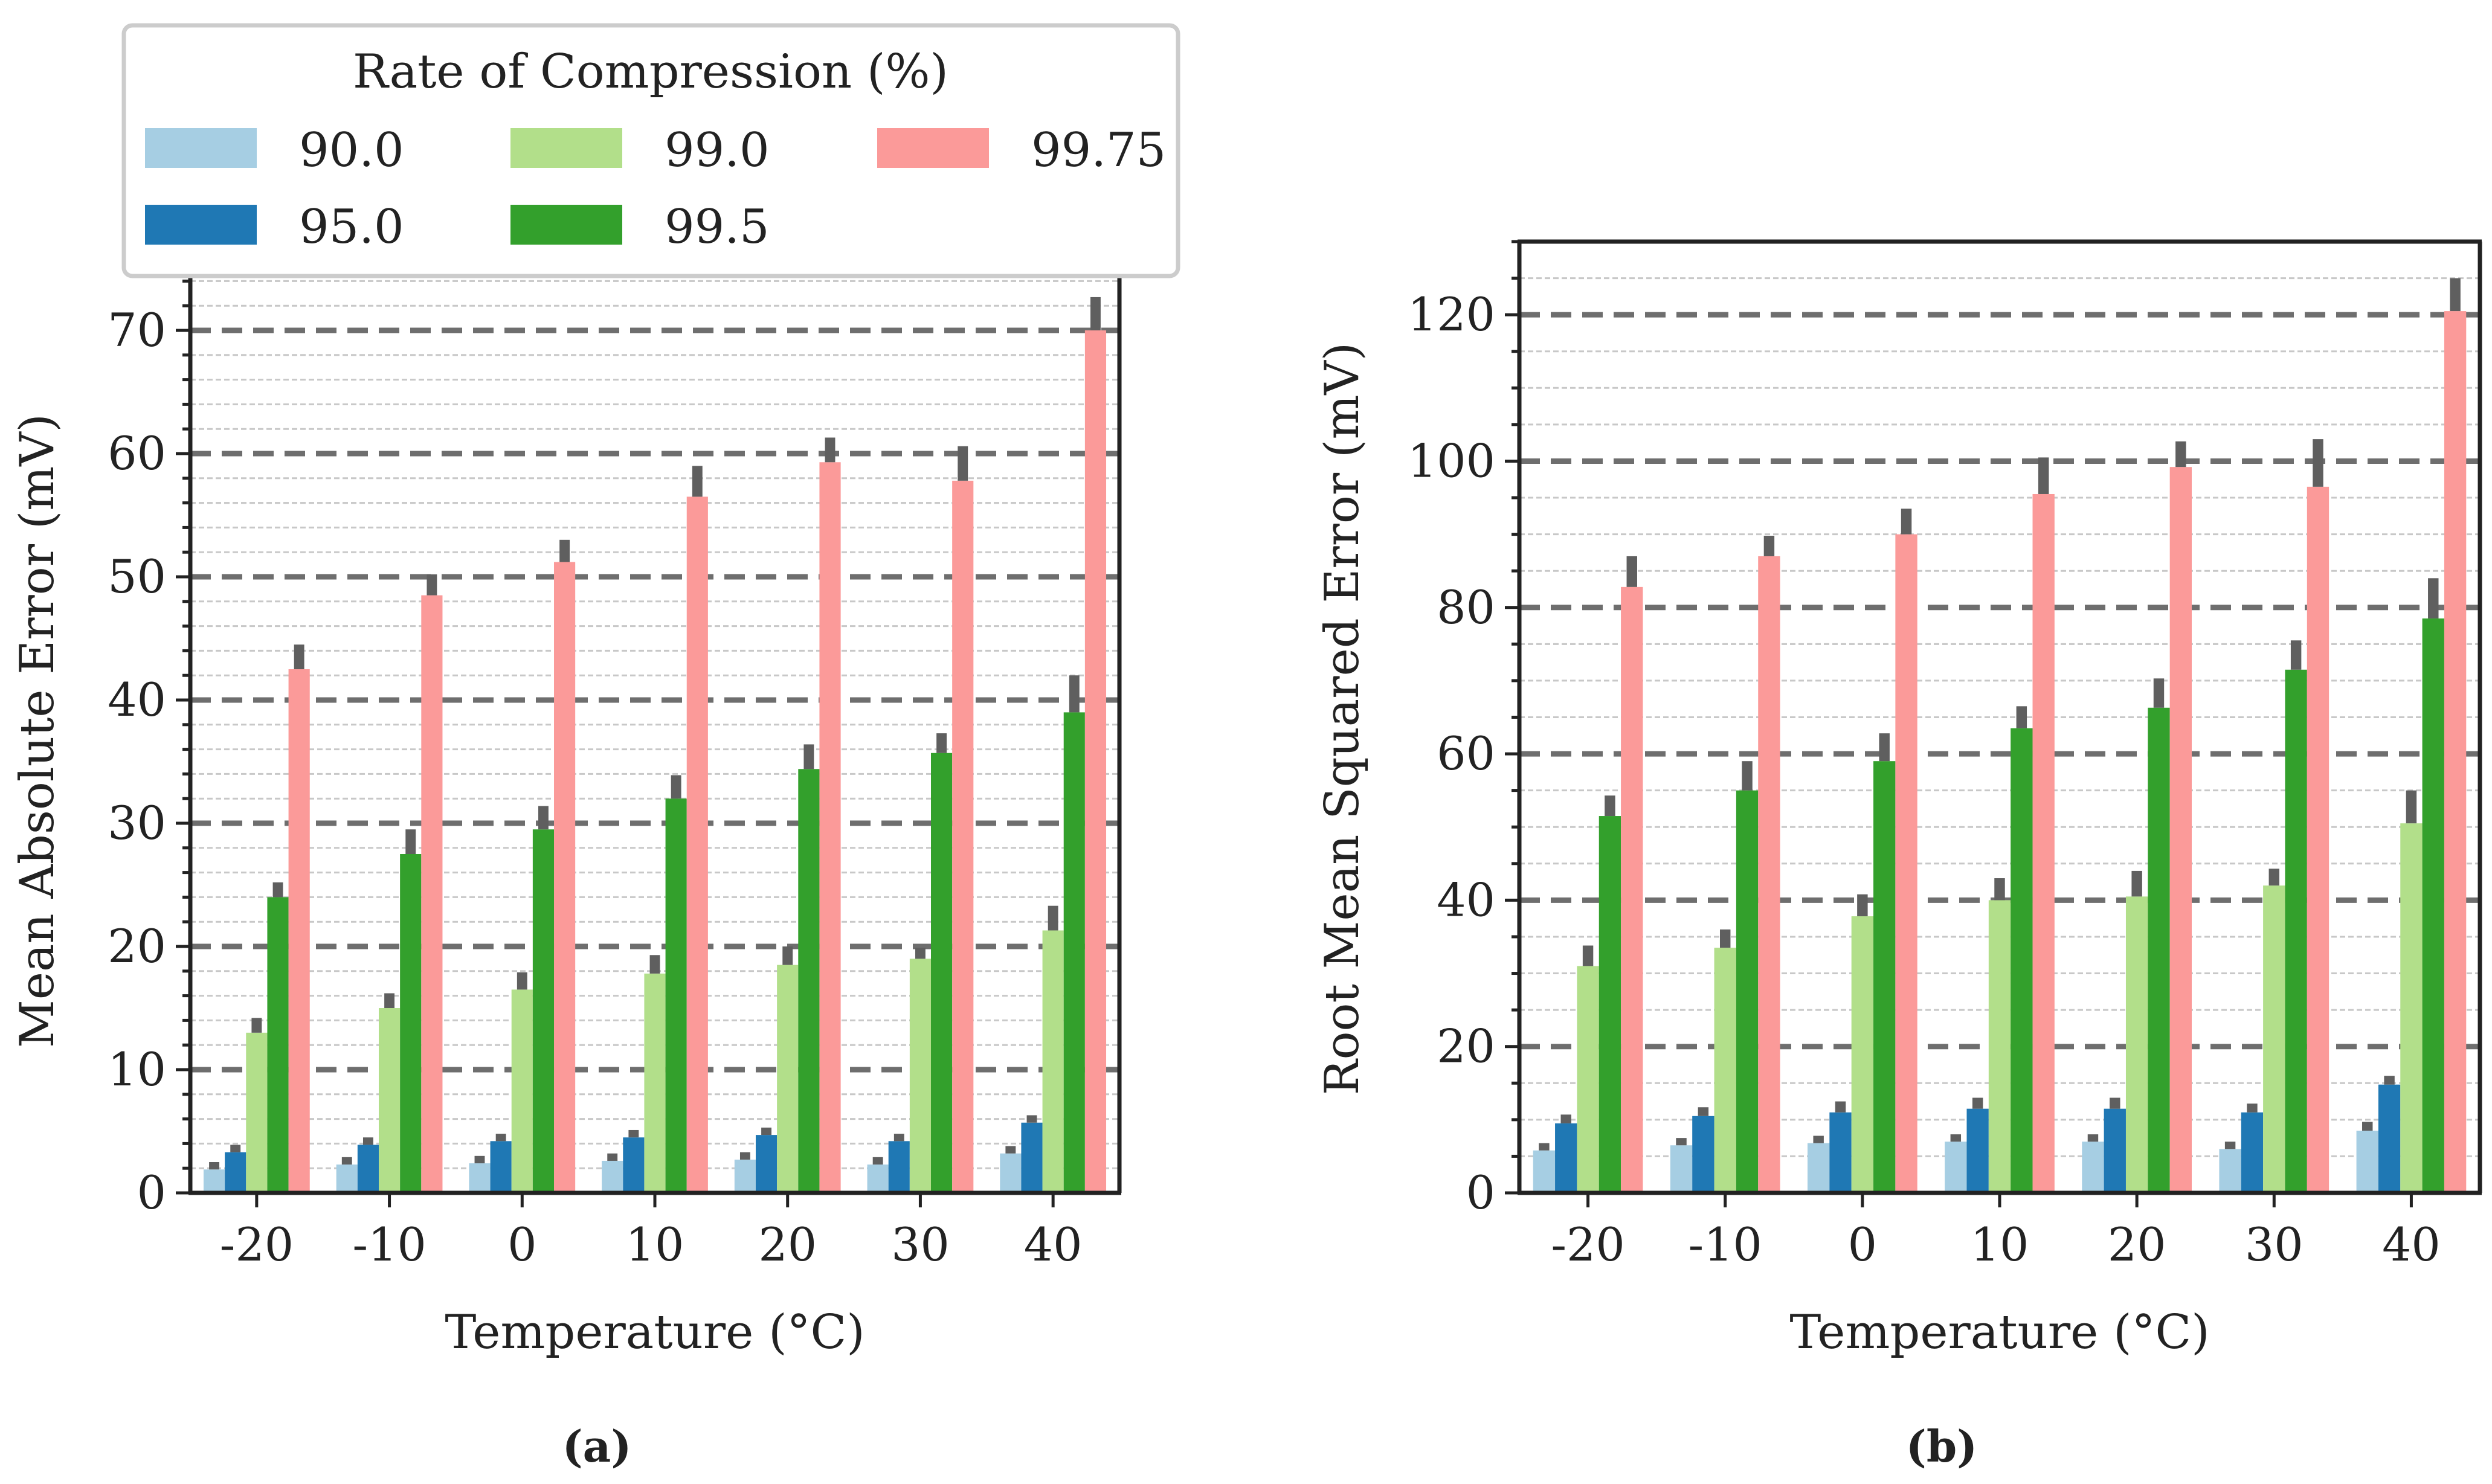 Image resolution: width=2492 pixels, height=1484 pixels. I want to click on panel-a-bar-90.0-10, so click(612, 1176).